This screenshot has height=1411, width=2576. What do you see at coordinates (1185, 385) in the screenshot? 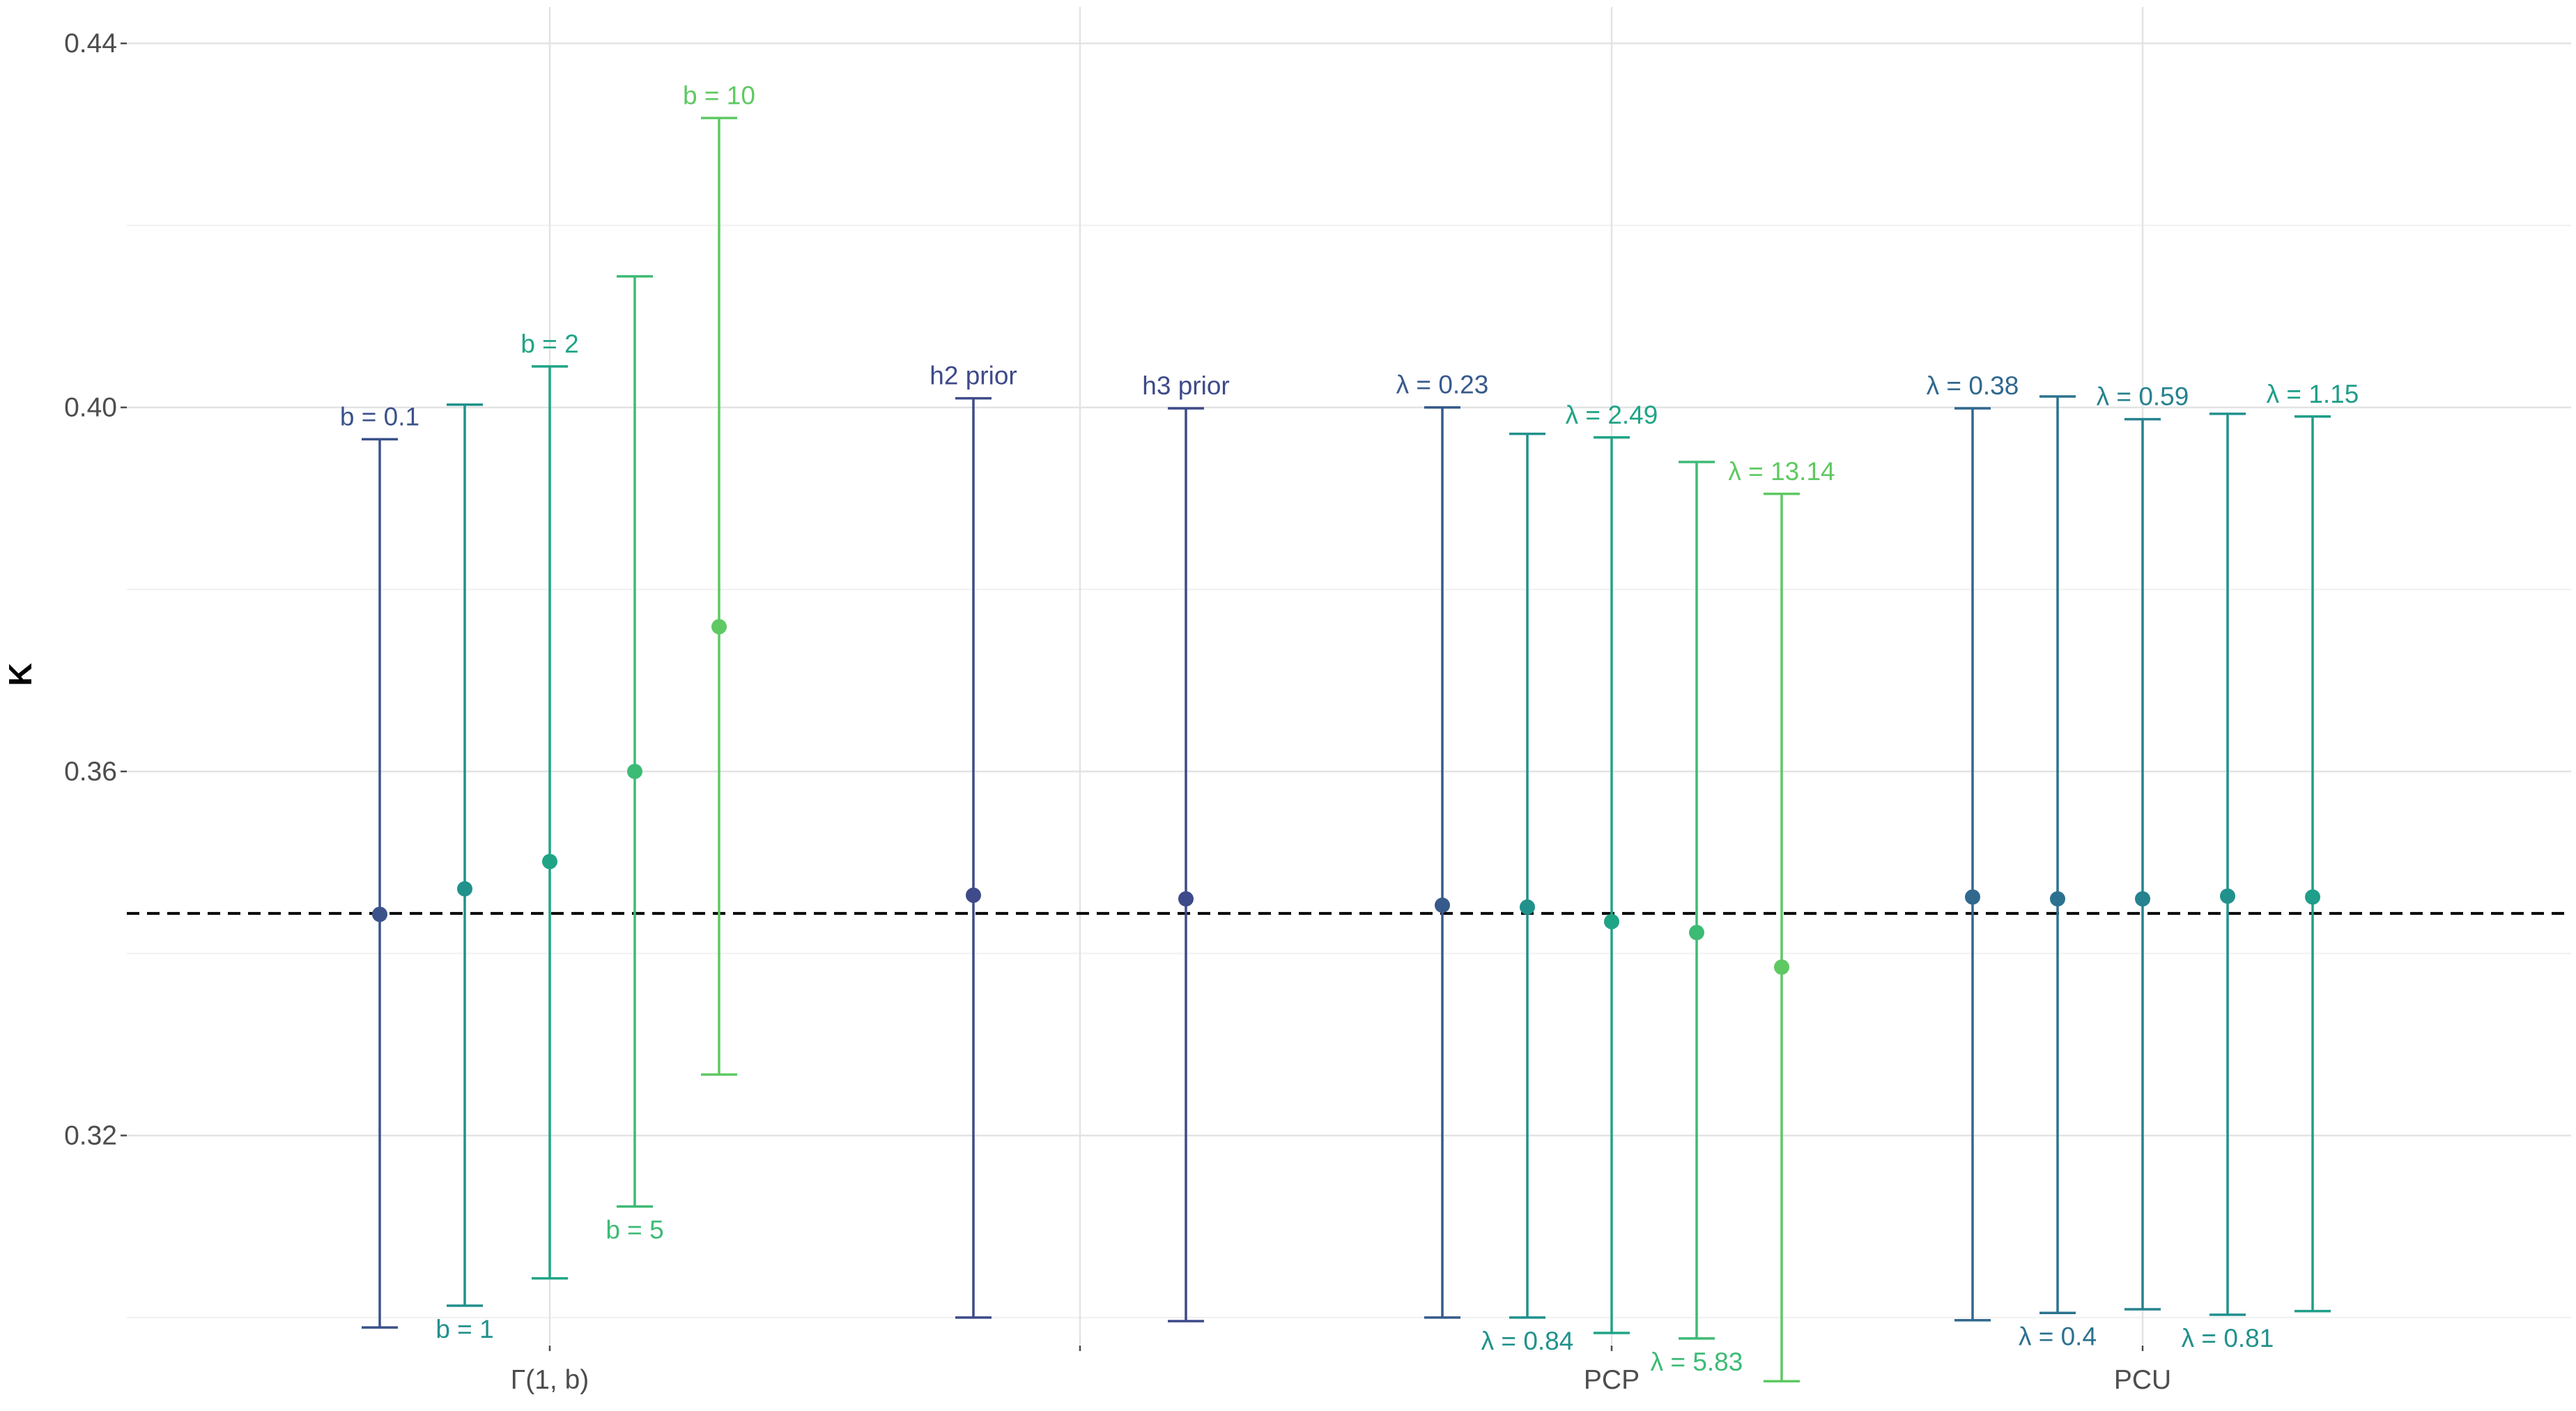
I see `point-label: h3 prior` at bounding box center [1185, 385].